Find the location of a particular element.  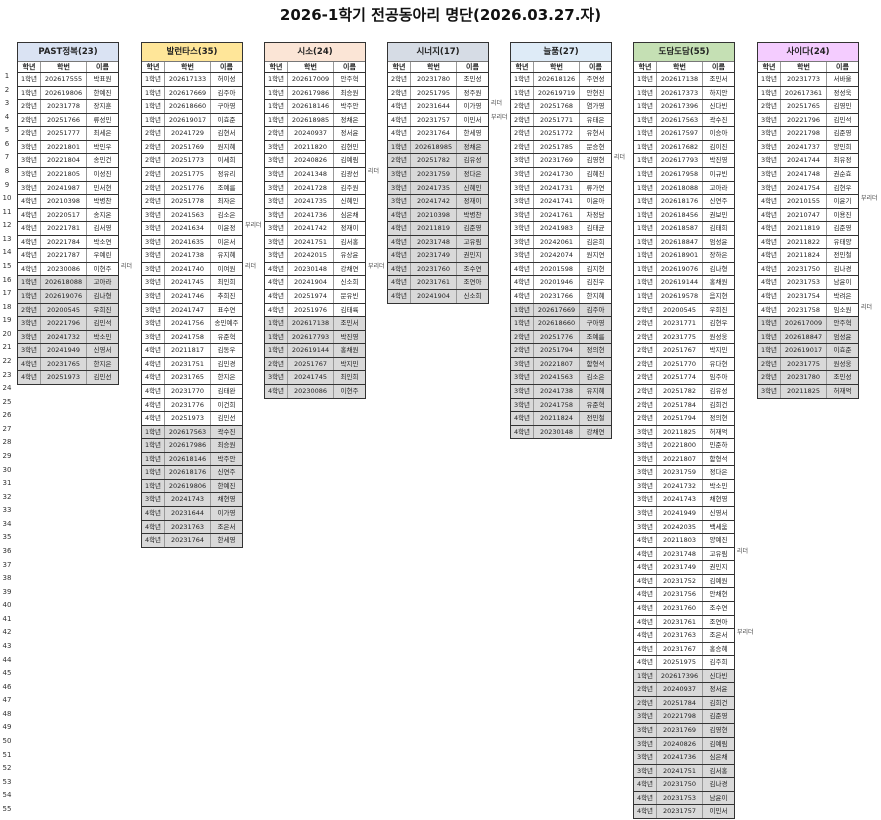

name-cell: 이규빈 is located at coordinates (718, 173).